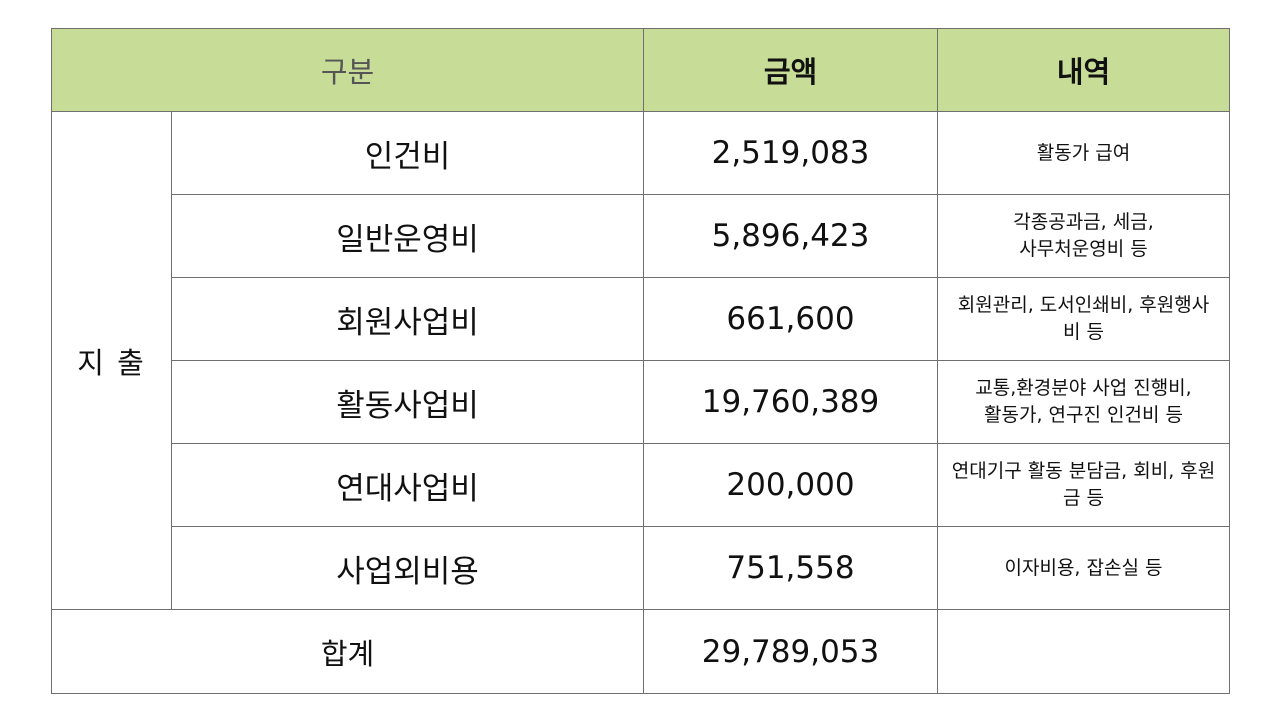  What do you see at coordinates (1083, 249) in the screenshot?
I see `detail-line: 사무처운영비 등` at bounding box center [1083, 249].